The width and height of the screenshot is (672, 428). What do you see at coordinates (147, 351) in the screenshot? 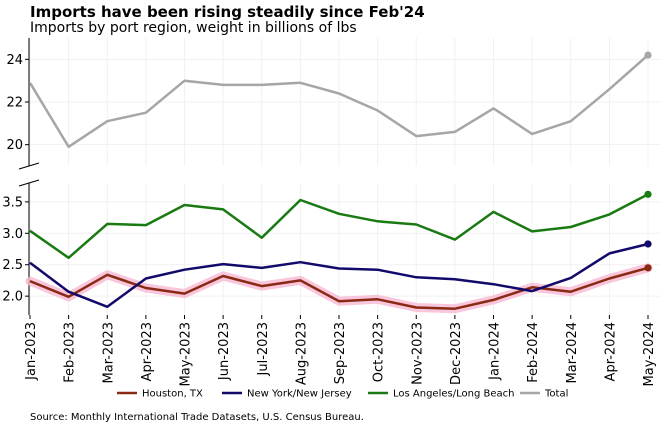
I see `x-tick-label: Apr-2023` at bounding box center [147, 351].